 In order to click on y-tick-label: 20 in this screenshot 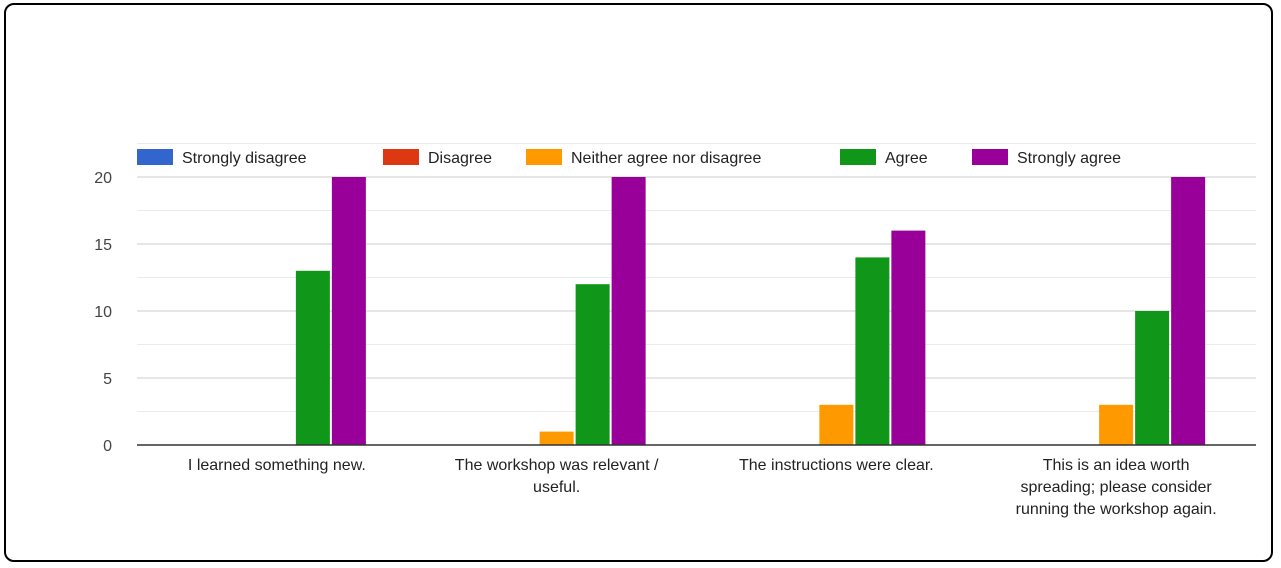, I will do `click(103, 178)`.